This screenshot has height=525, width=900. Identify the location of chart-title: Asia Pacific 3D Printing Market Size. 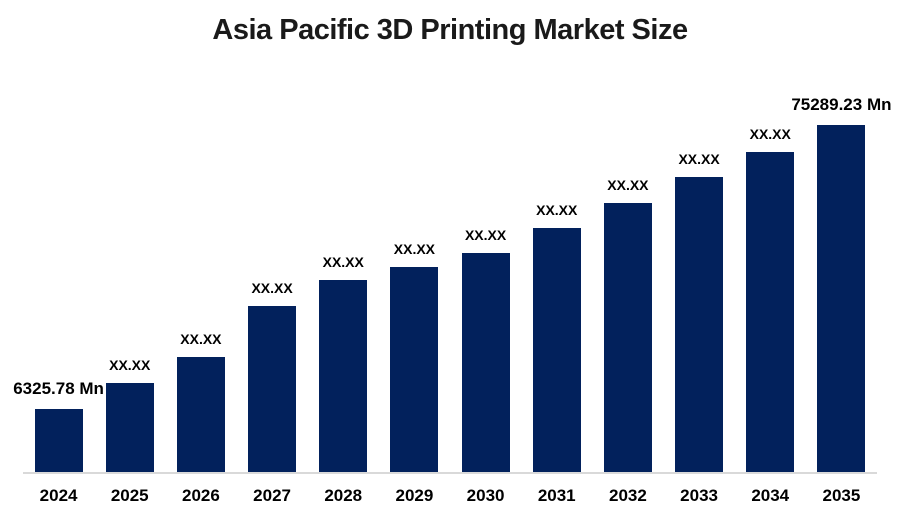
(450, 30).